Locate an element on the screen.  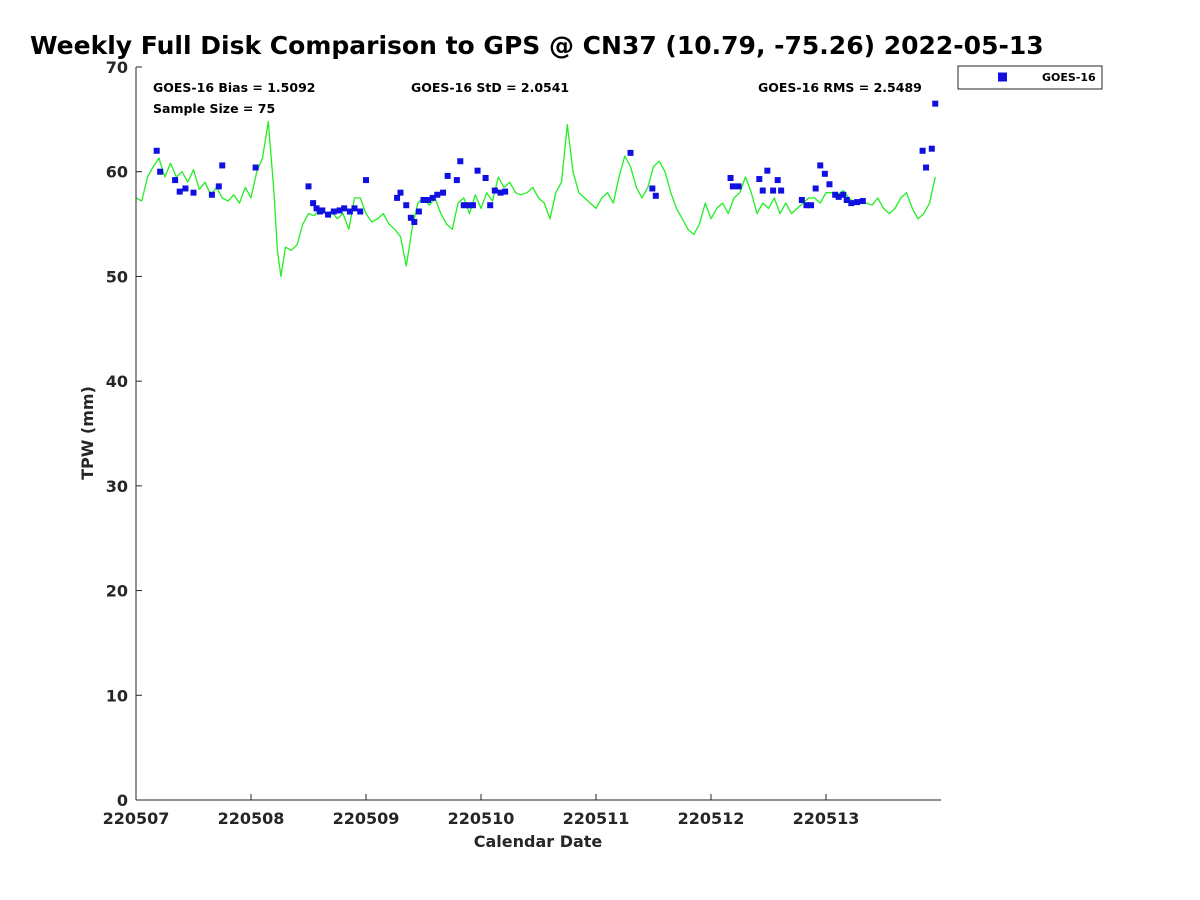
x-tick-label: 220513 is located at coordinates (826, 818).